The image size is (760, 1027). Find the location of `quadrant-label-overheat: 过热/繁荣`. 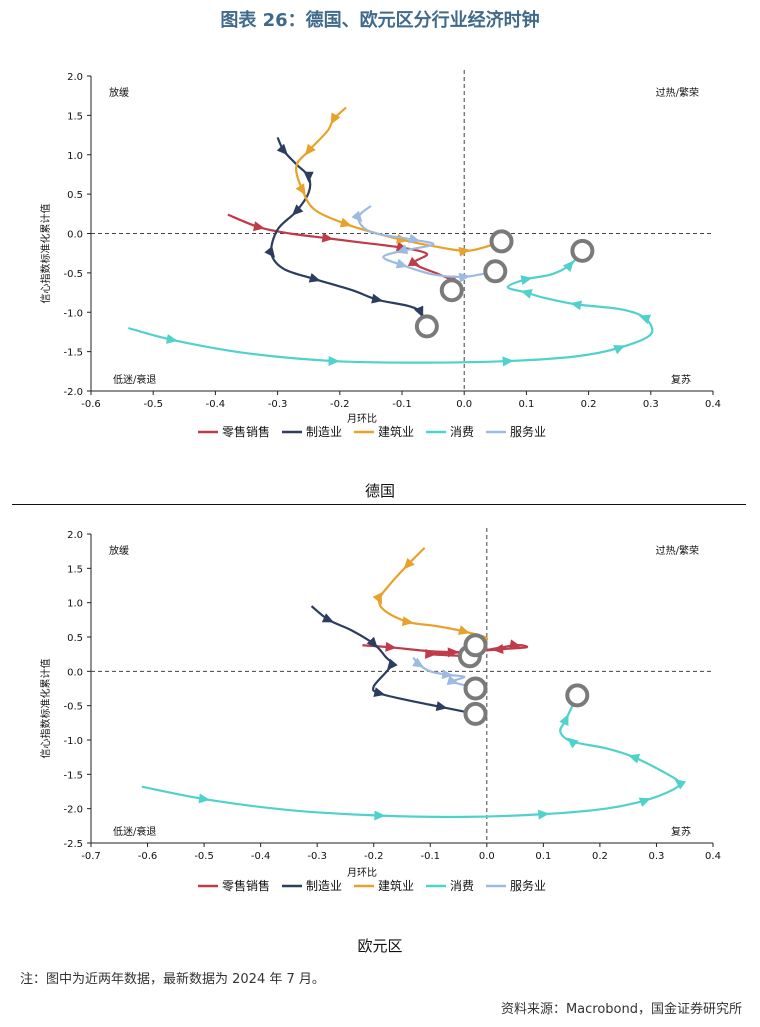

quadrant-label-overheat: 过热/繁荣 is located at coordinates (677, 92).